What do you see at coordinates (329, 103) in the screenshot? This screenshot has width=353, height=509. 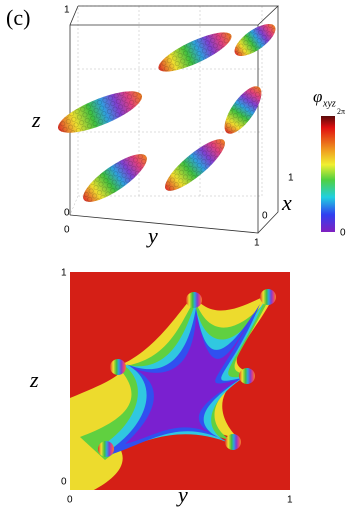 I see `colorbar-subscript: xyz` at bounding box center [329, 103].